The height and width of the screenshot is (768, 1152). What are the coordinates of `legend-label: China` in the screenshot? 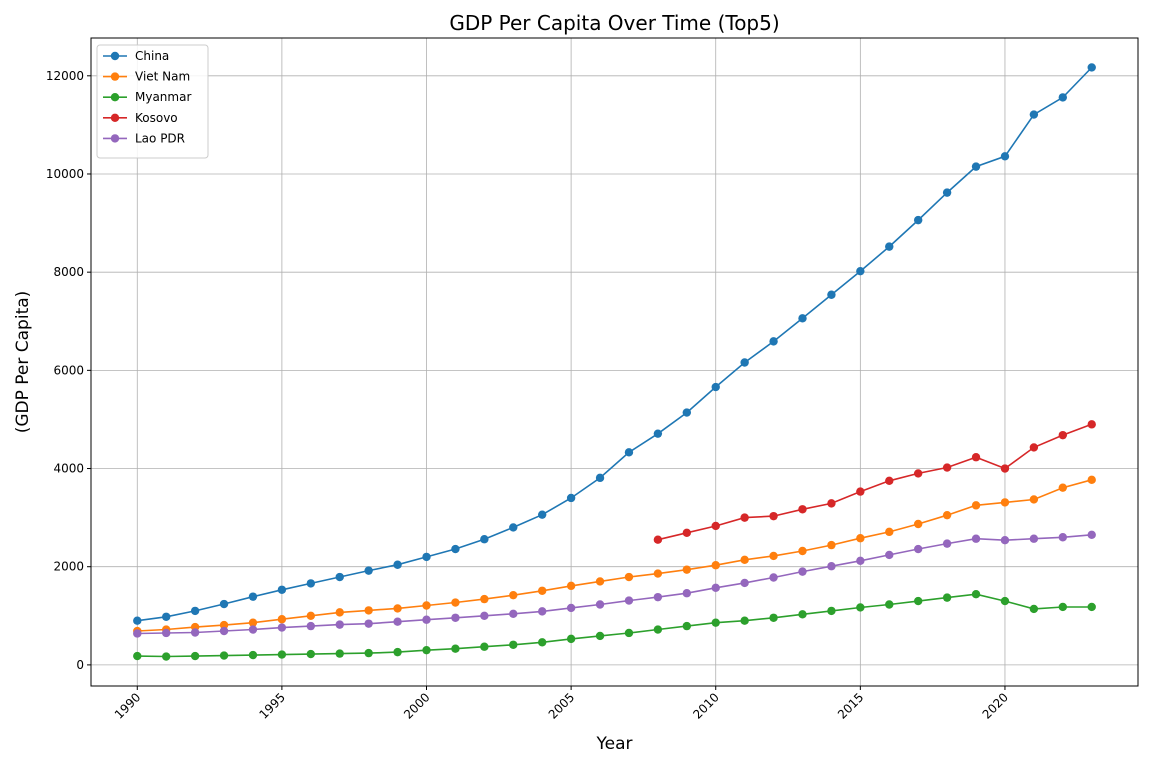 It's located at (152, 56).